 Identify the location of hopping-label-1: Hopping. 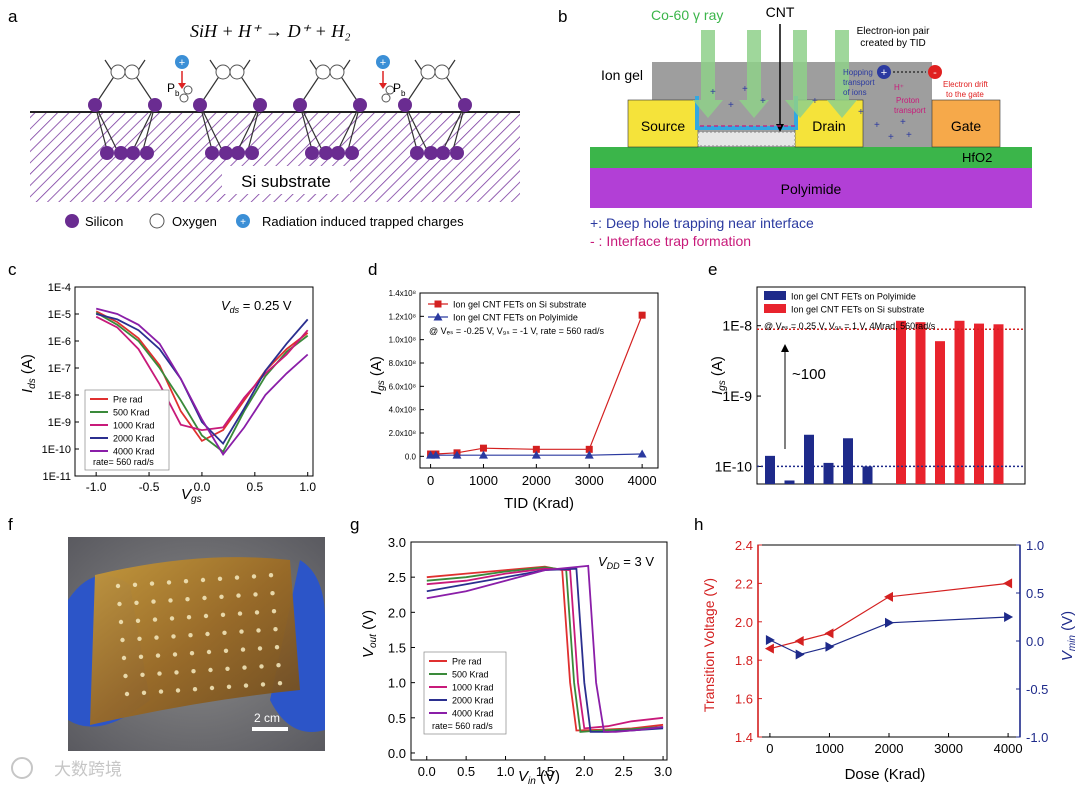
(858, 72).